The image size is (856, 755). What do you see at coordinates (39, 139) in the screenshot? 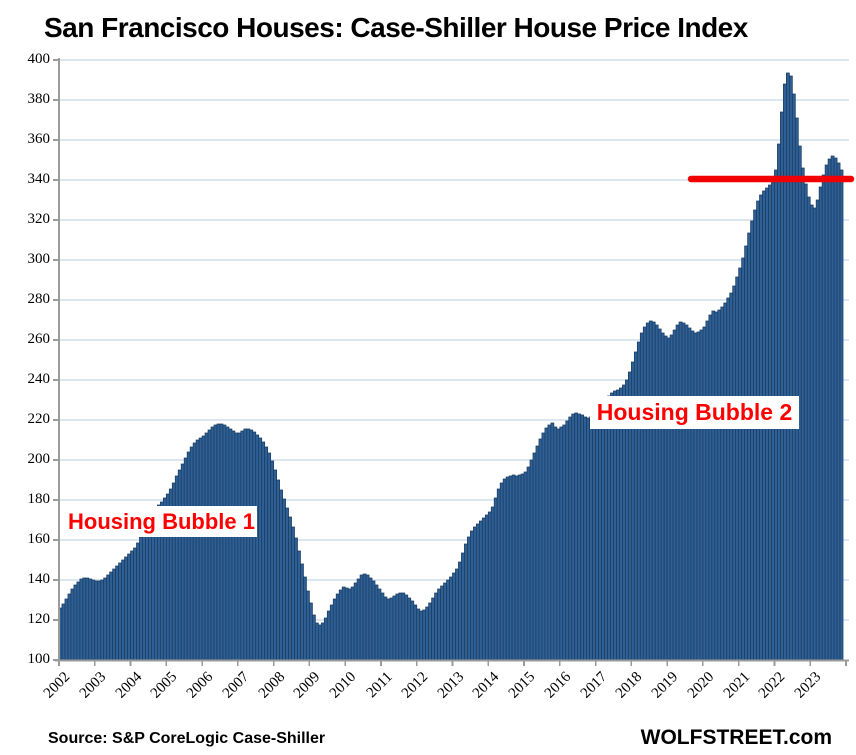
I see `y-tick-label: 360` at bounding box center [39, 139].